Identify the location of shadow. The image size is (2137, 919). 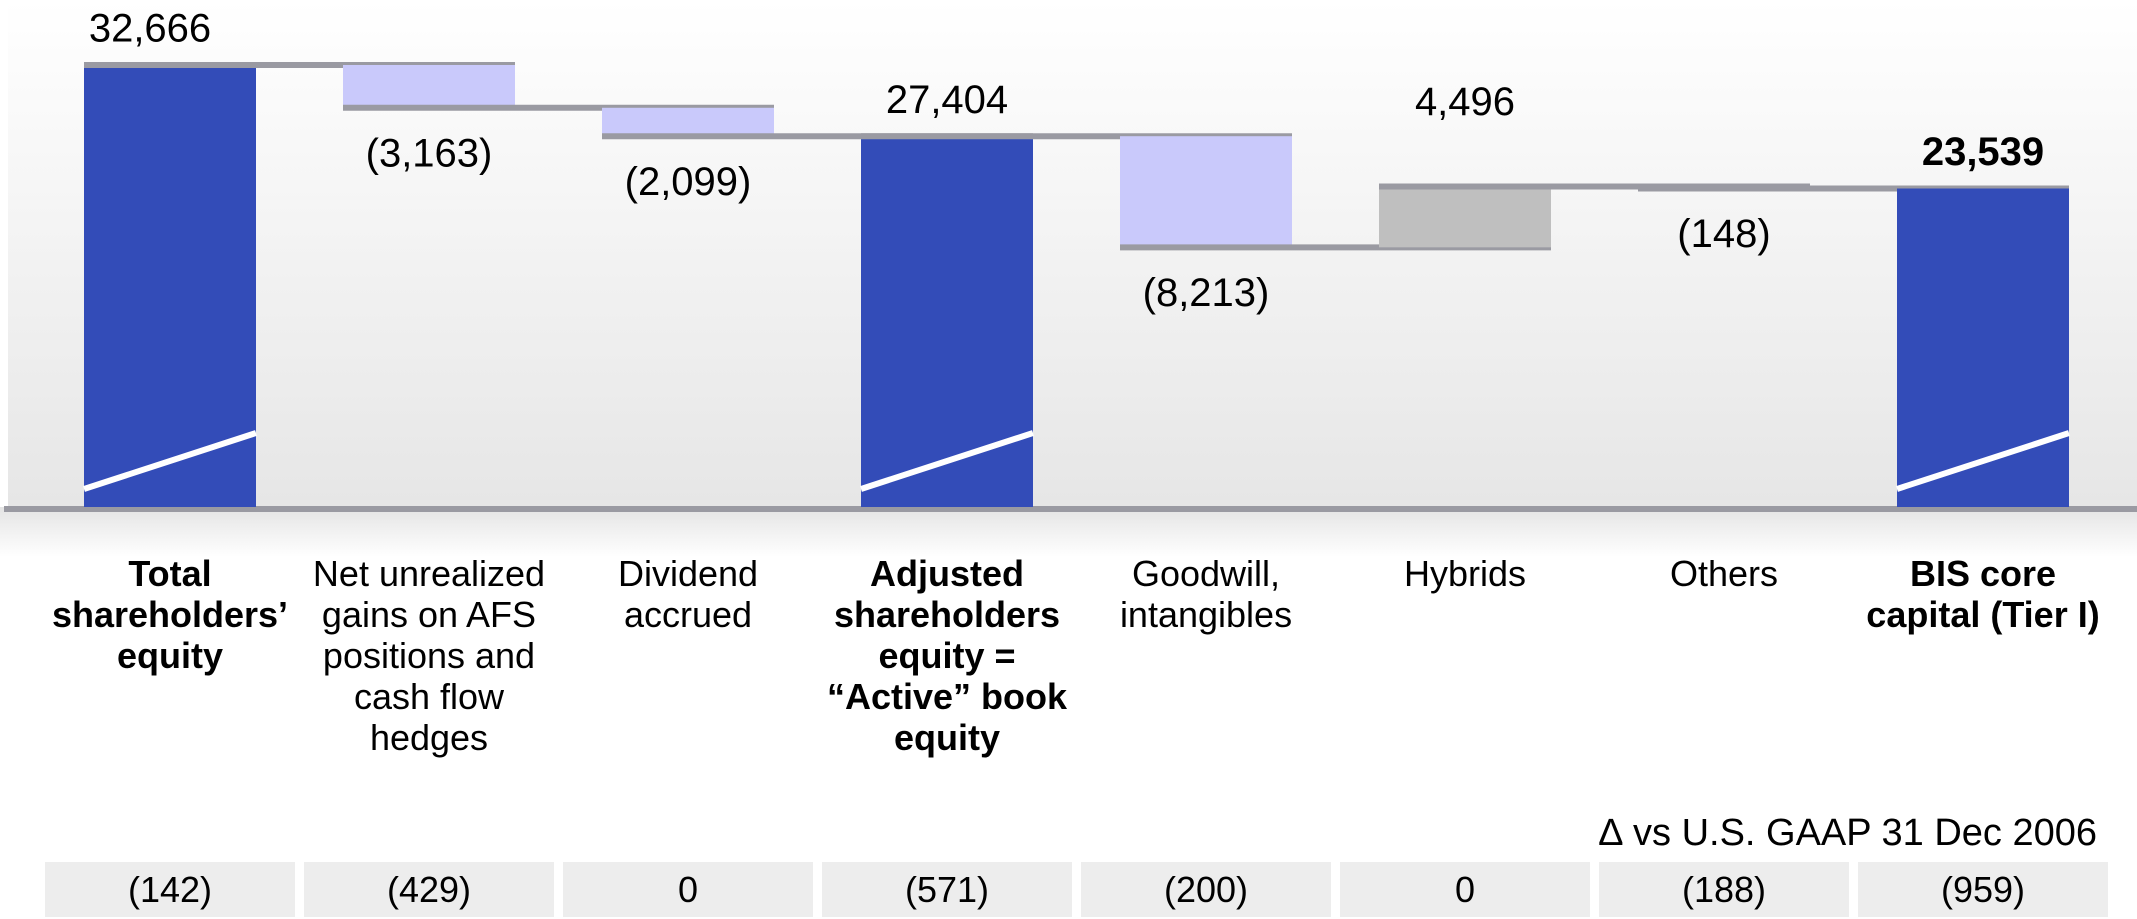
(1068, 532).